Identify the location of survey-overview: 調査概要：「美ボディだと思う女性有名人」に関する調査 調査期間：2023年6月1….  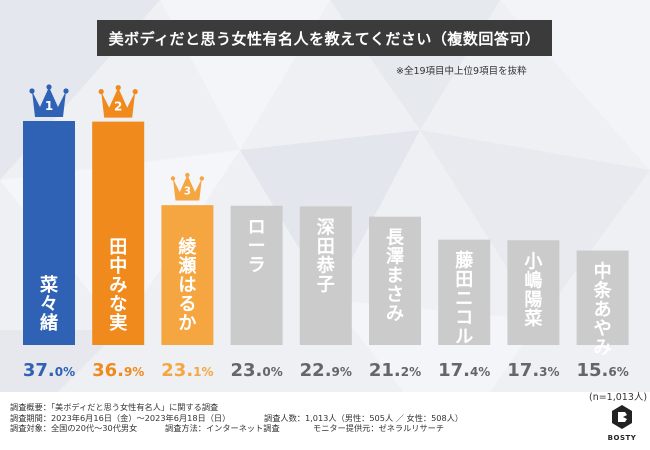
(300, 425).